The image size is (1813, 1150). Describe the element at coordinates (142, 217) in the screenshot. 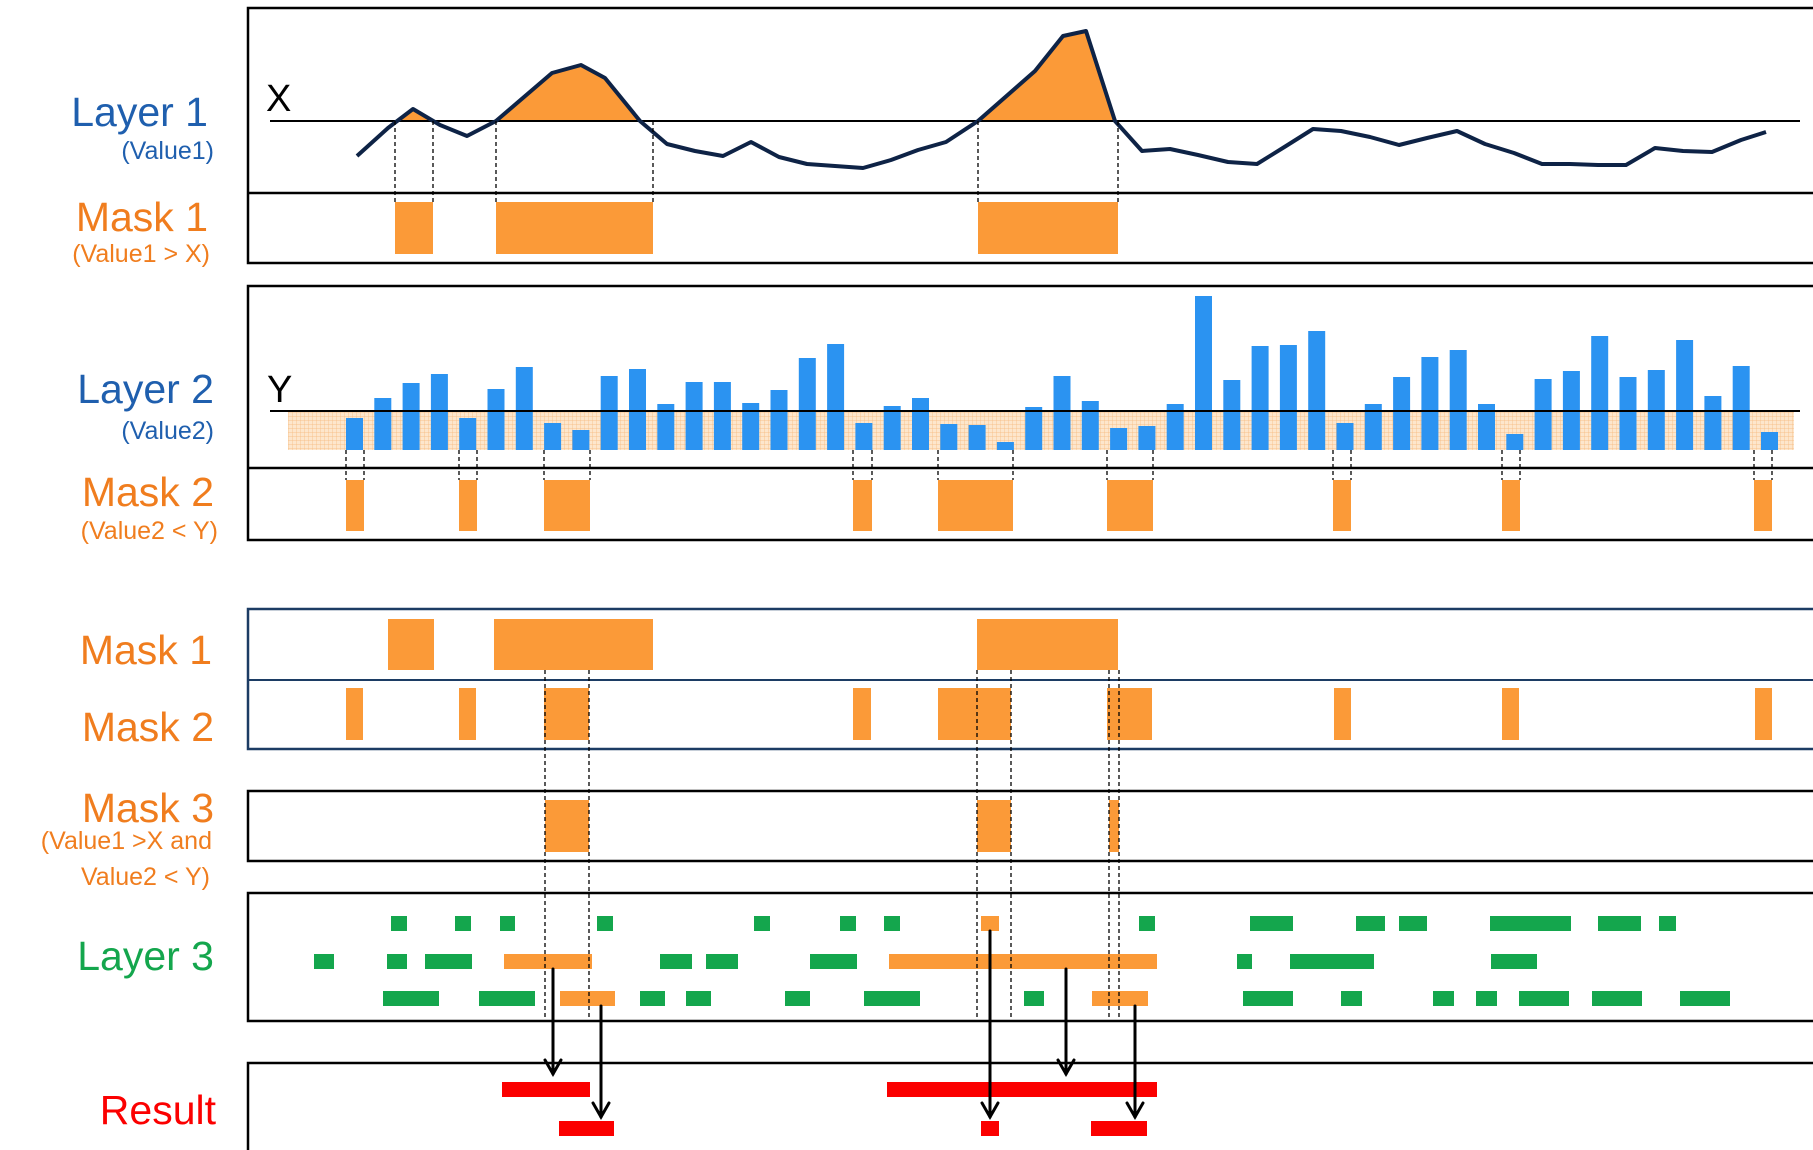

I see `mask1-label: Mask 1` at that location.